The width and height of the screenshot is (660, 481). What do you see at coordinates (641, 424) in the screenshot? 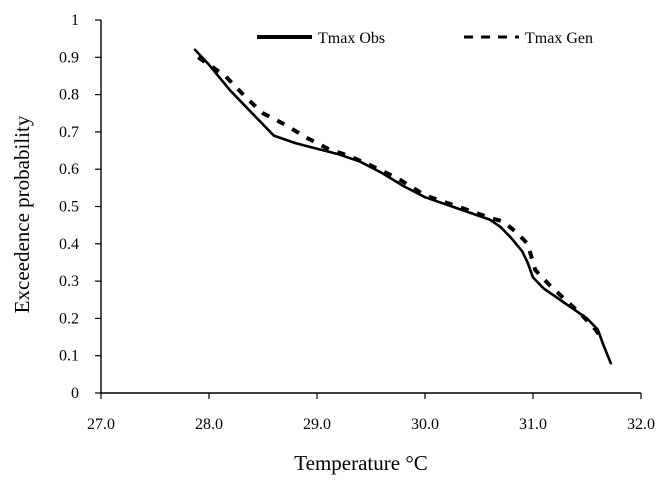
I see `x-tick-label: 32.0` at bounding box center [641, 424].